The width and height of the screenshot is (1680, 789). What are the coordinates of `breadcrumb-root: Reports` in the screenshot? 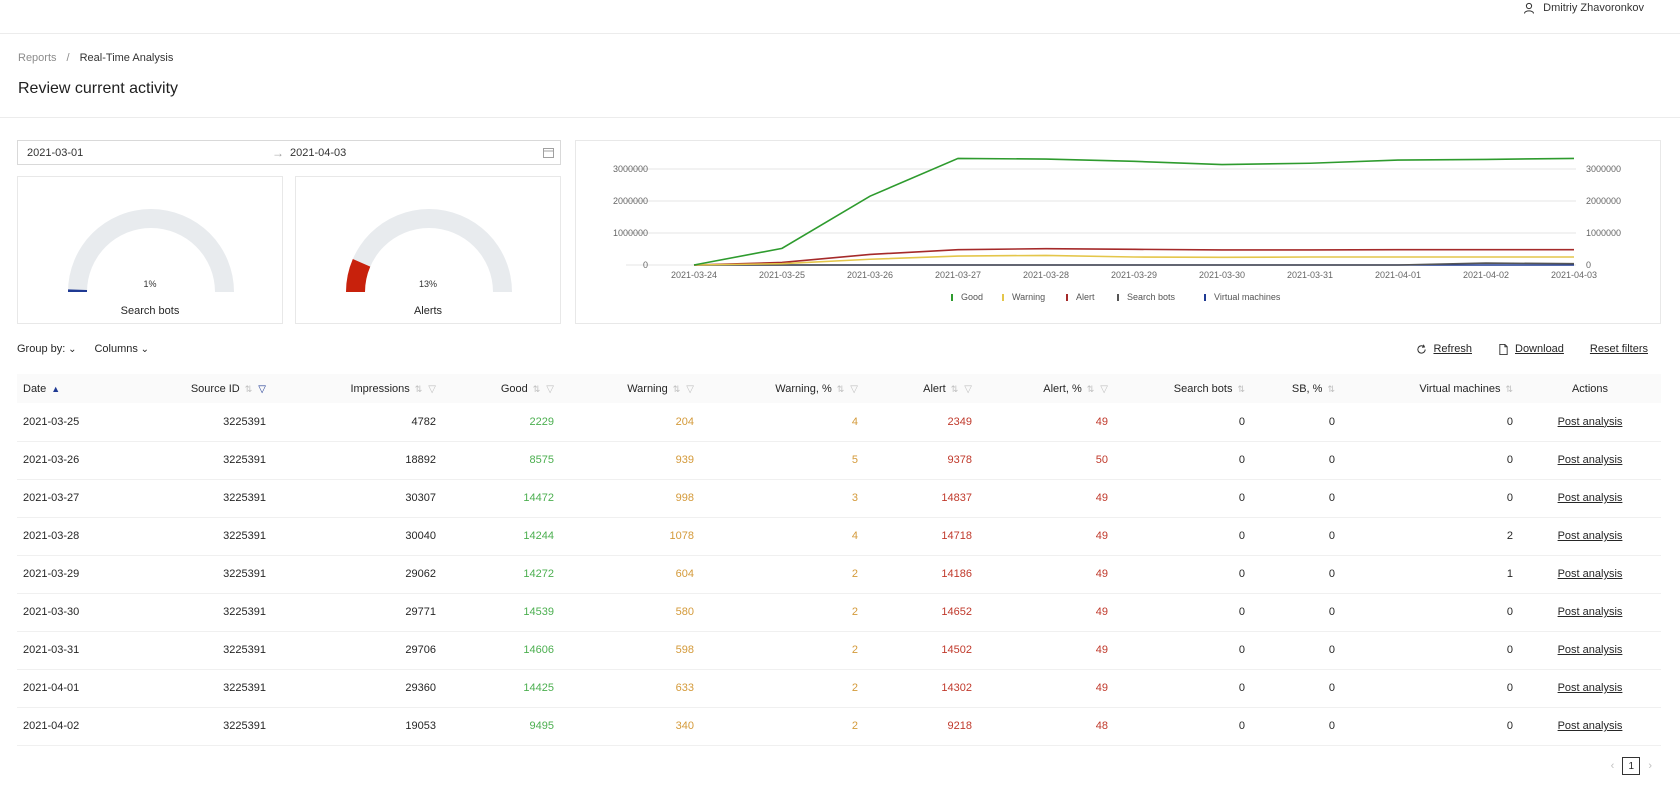 It's located at (37, 58).